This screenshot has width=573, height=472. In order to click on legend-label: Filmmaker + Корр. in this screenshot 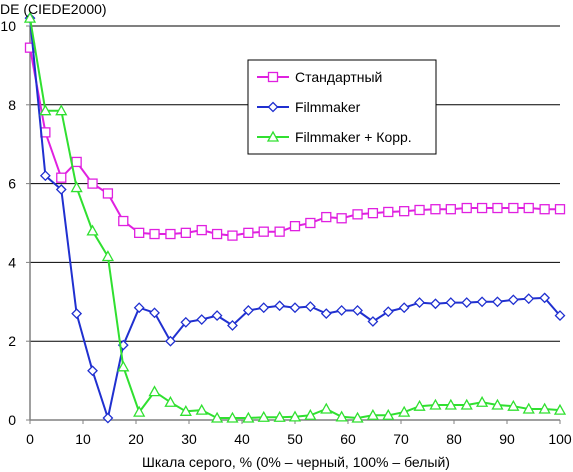, I will do `click(353, 137)`.